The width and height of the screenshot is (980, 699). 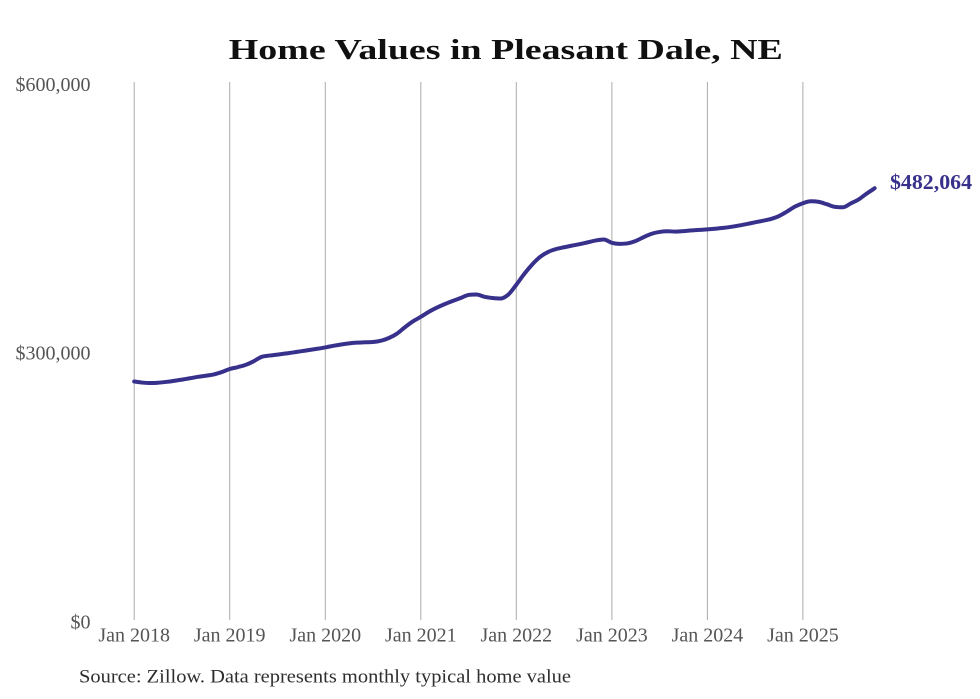 I want to click on svg-text:Home Values in Pleasant Dale,: Home Values in Pleasant Dale, NE, so click(x=506, y=50).